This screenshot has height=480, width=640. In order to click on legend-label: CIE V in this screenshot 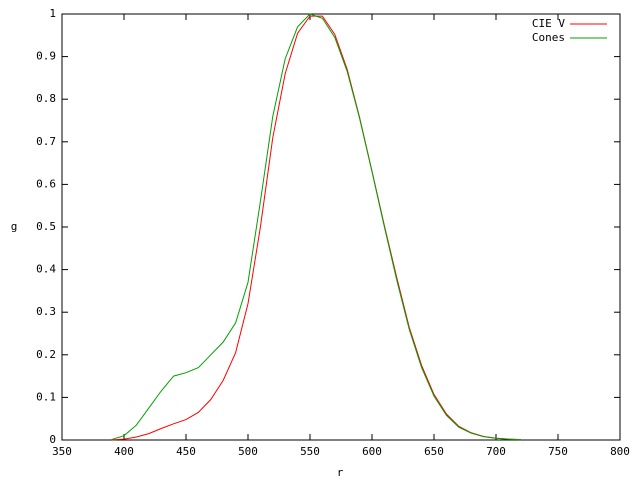, I will do `click(548, 23)`.